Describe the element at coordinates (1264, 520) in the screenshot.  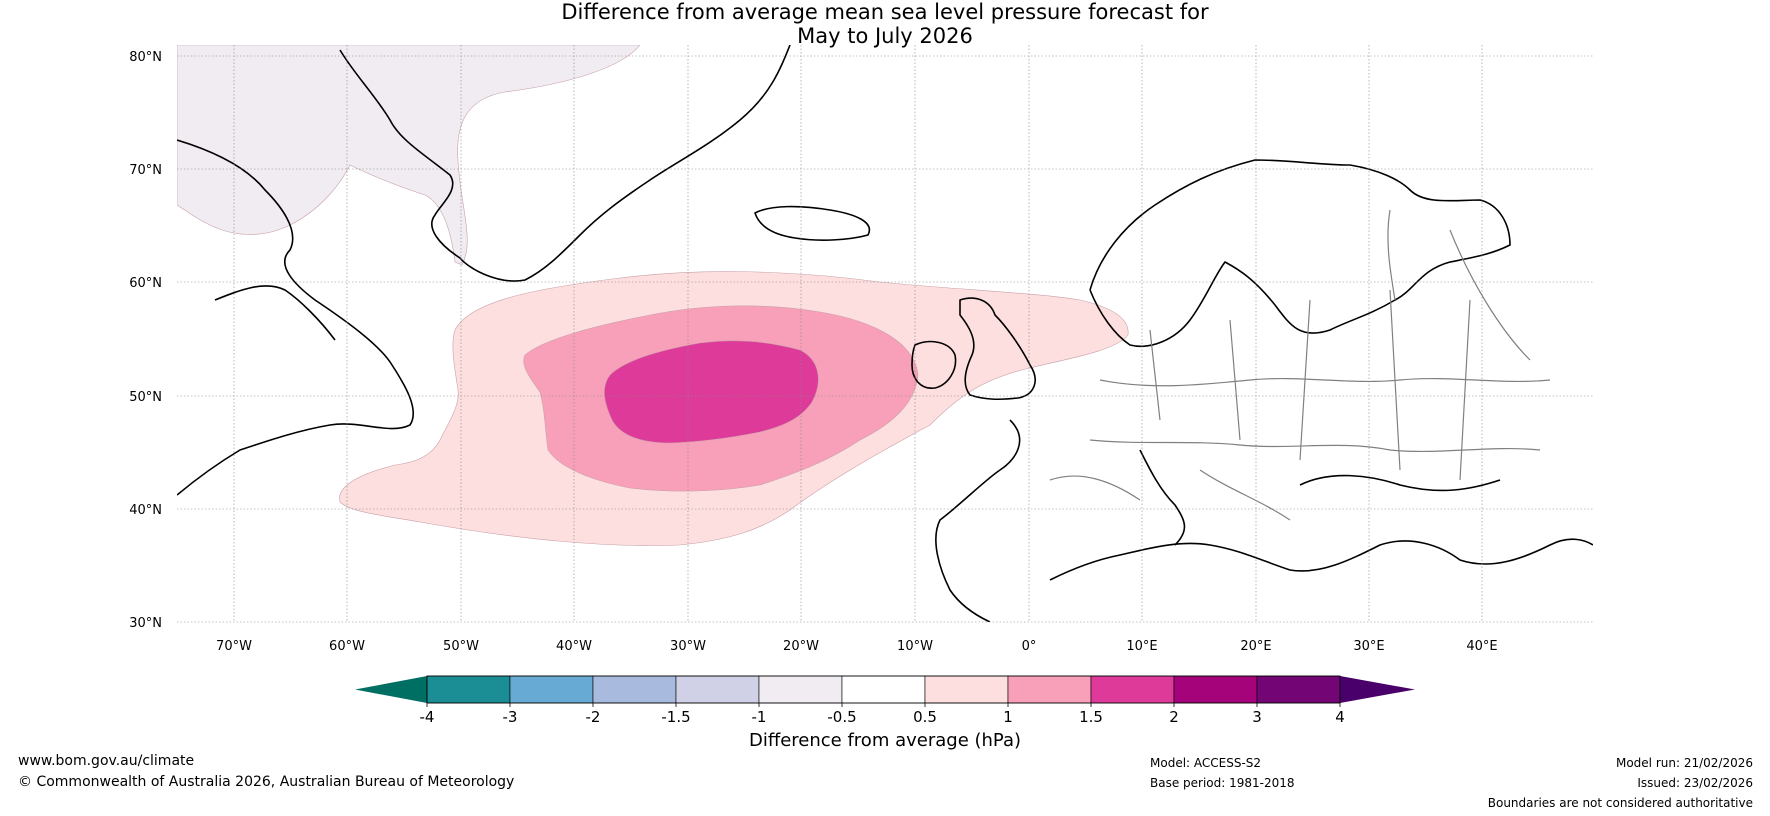
I see `europe-coast` at that location.